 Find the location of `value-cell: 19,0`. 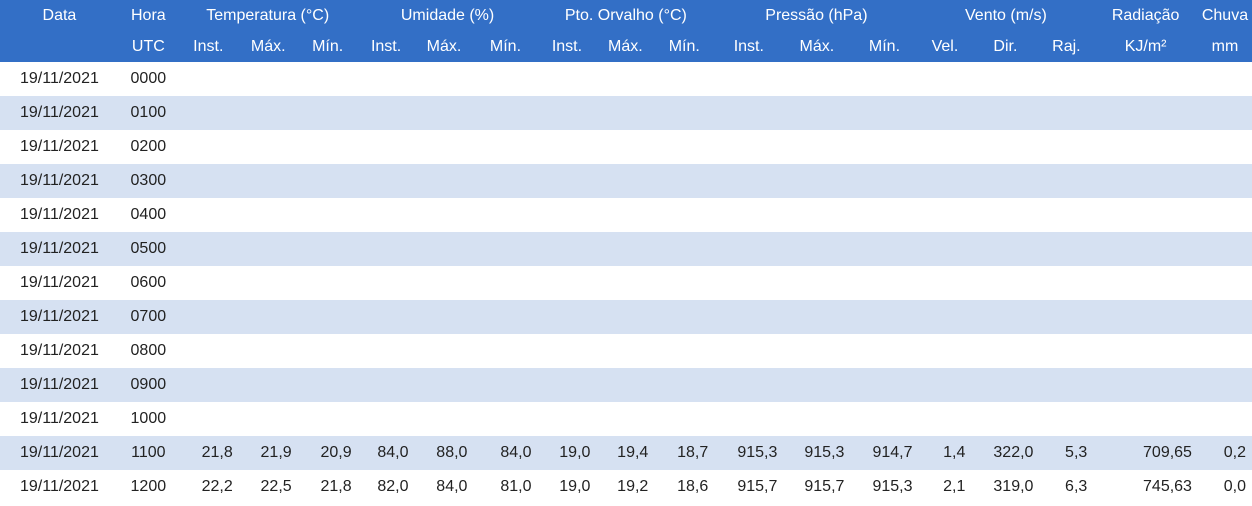

value-cell: 19,0 is located at coordinates (575, 486).